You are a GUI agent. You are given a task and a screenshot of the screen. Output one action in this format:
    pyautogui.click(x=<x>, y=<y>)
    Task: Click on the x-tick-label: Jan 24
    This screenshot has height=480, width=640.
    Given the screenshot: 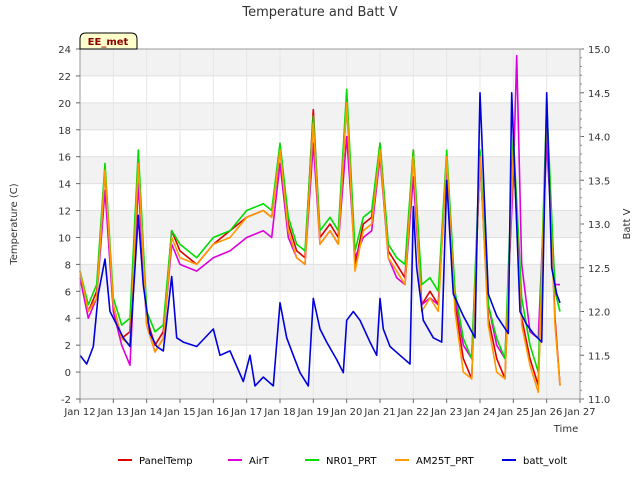 What is the action you would take?
    pyautogui.click(x=479, y=412)
    